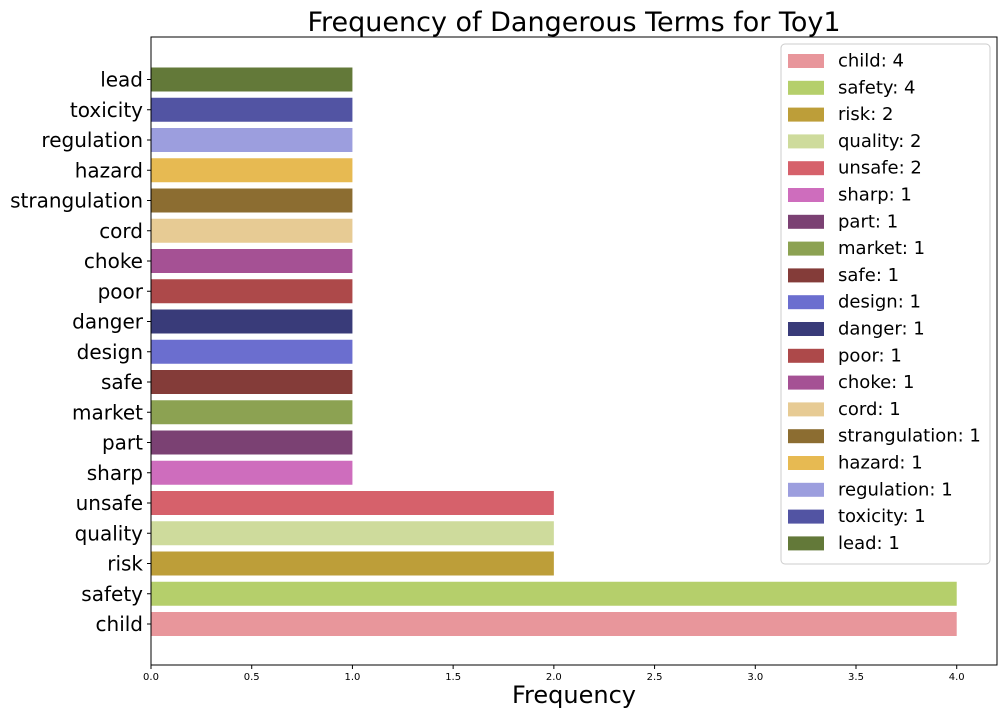 This screenshot has width=1008, height=720. I want to click on legend-label-child: child: 4, so click(871, 61).